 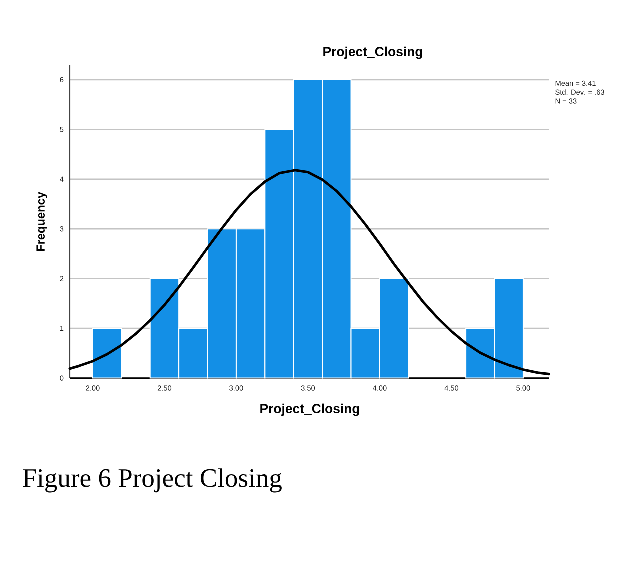 I want to click on chart-title: Project_Closing, so click(x=373, y=53).